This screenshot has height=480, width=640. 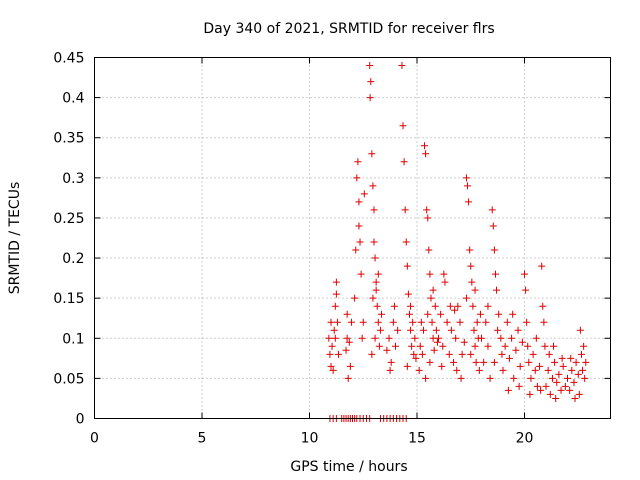 What do you see at coordinates (73, 339) in the screenshot?
I see `y-tick-label: 0.1` at bounding box center [73, 339].